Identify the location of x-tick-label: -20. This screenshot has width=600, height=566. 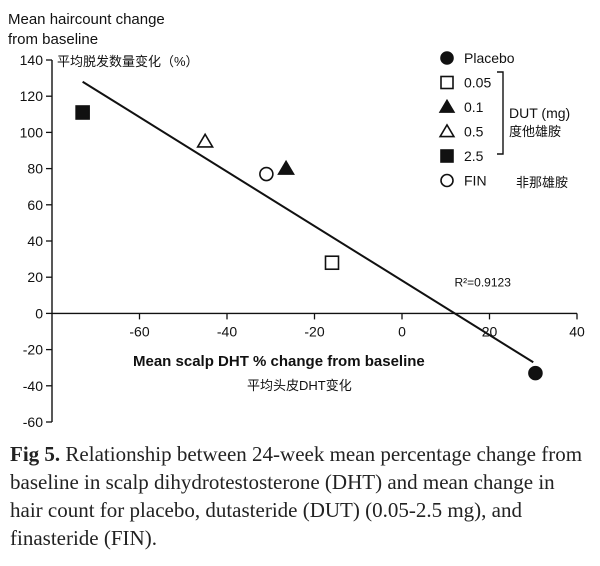
(314, 331).